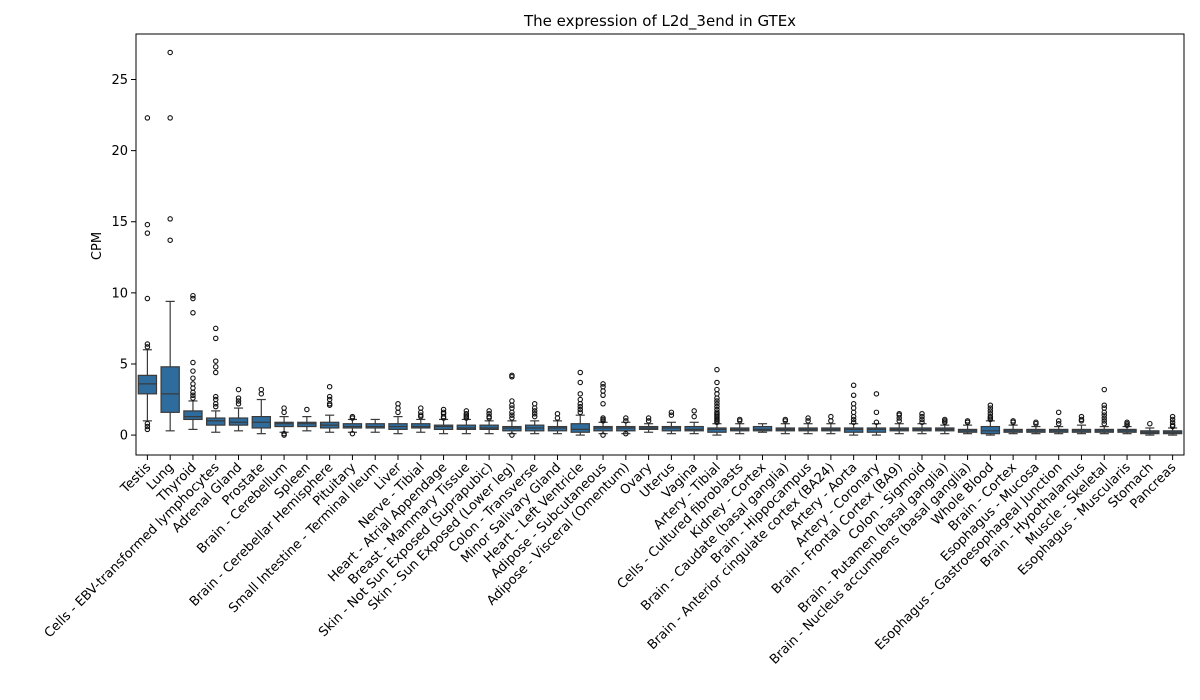  What do you see at coordinates (375, 426) in the screenshot?
I see `box-small-intestine-terminal-ileum` at bounding box center [375, 426].